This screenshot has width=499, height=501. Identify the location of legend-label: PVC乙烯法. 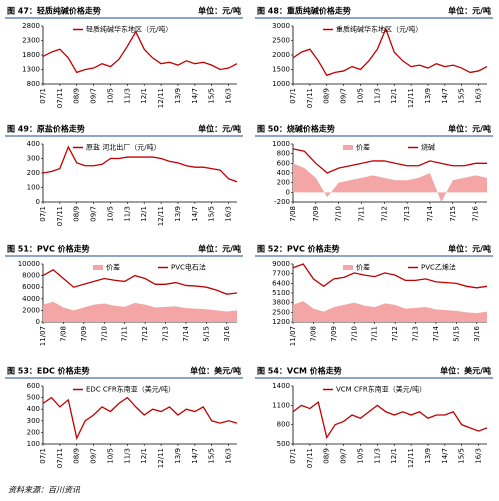
(438, 267).